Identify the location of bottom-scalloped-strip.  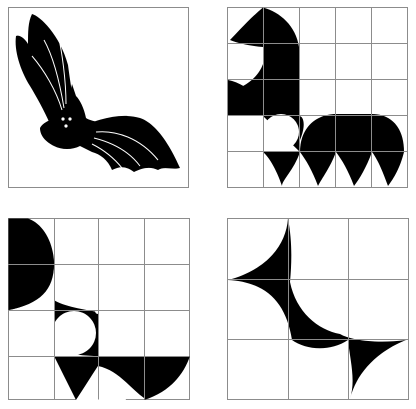
(122, 378).